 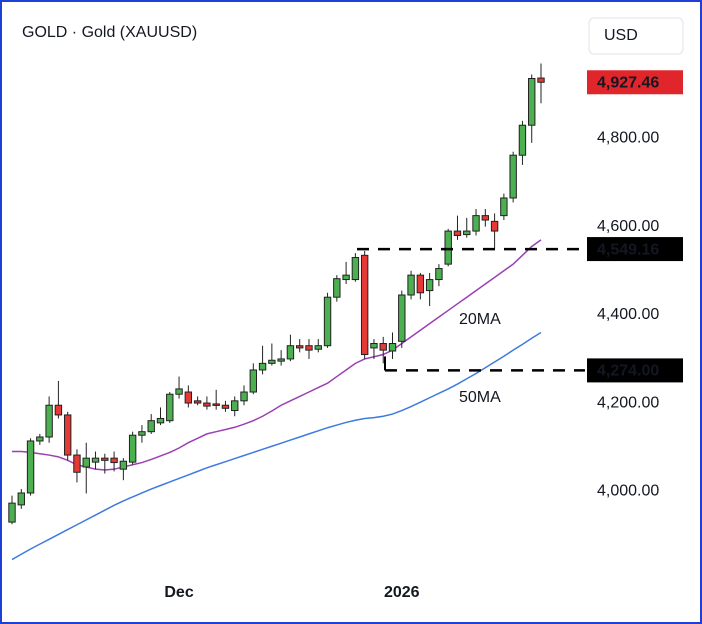 I want to click on currency-label: USD, so click(x=621, y=35).